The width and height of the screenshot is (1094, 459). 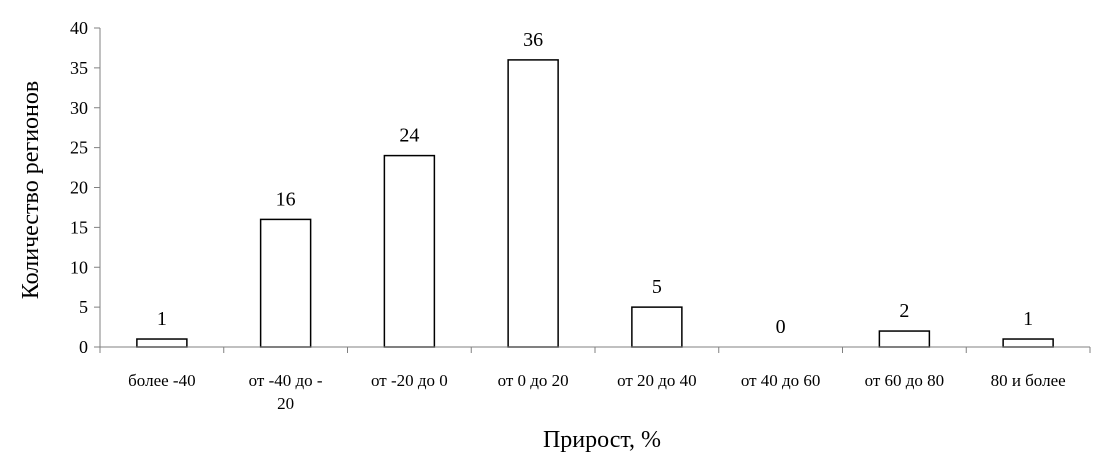 I want to click on data-label: 24, so click(x=409, y=136).